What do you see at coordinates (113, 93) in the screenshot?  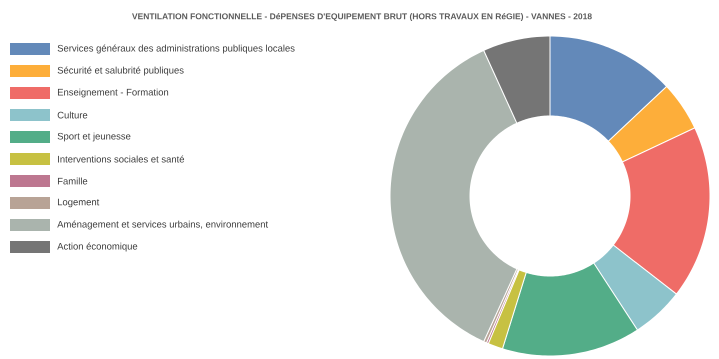 I see `legend-label: Enseignement - Formation` at bounding box center [113, 93].